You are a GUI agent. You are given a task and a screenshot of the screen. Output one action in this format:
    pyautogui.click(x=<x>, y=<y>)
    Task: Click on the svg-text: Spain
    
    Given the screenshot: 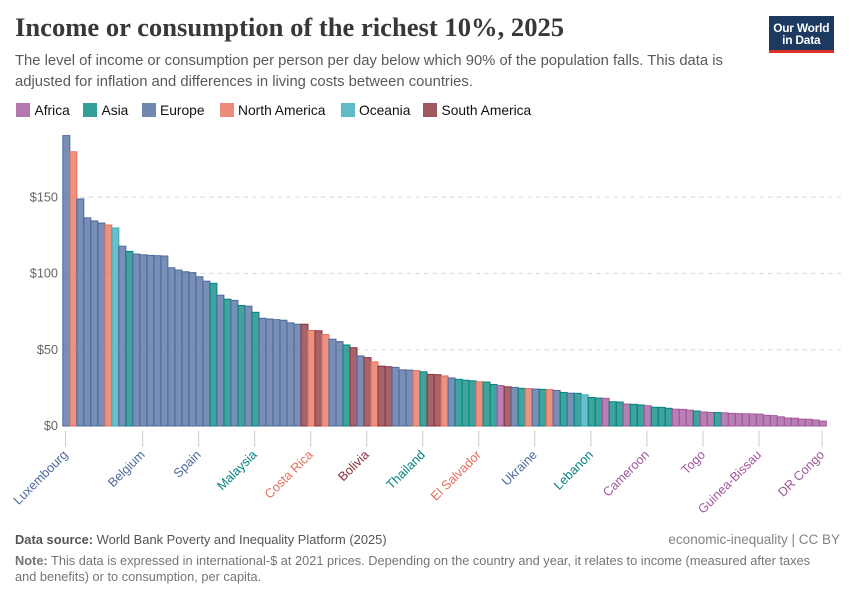 What is the action you would take?
    pyautogui.click(x=187, y=464)
    